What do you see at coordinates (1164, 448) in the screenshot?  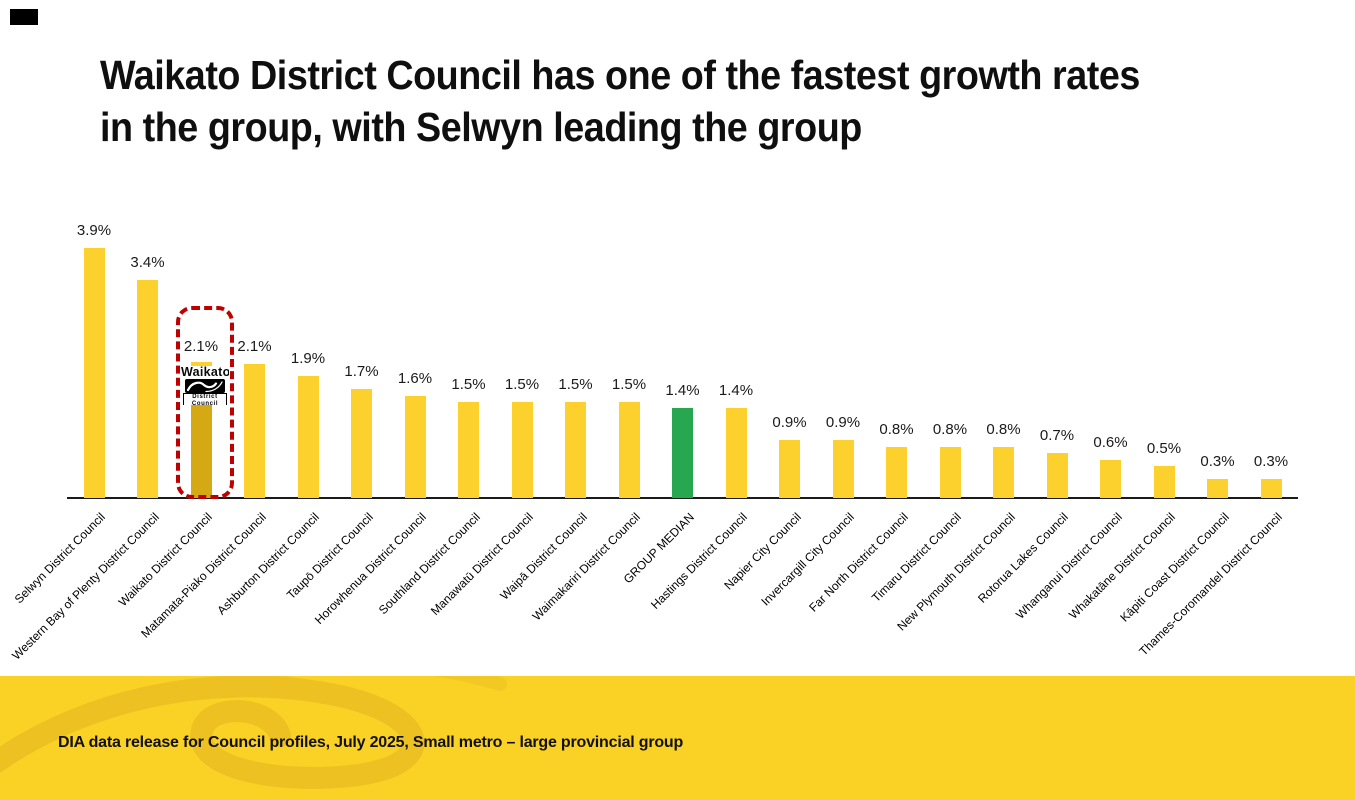 I see `bar-value-label: 0.5%` at bounding box center [1164, 448].